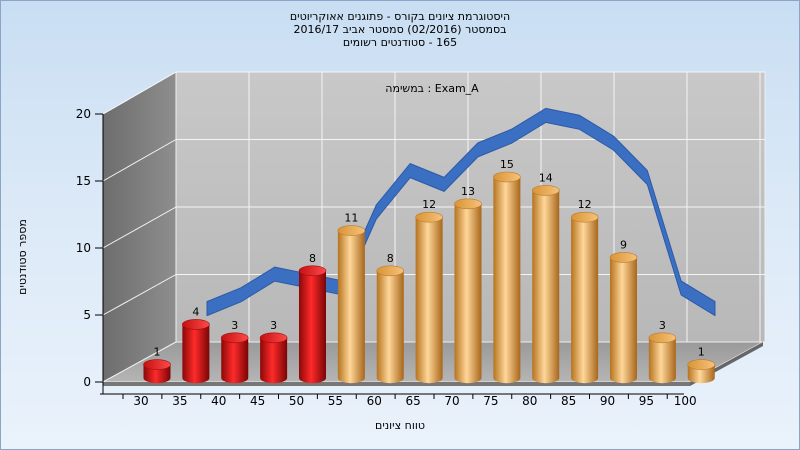  What do you see at coordinates (218, 401) in the screenshot?
I see `x-tick-label: 40` at bounding box center [218, 401].